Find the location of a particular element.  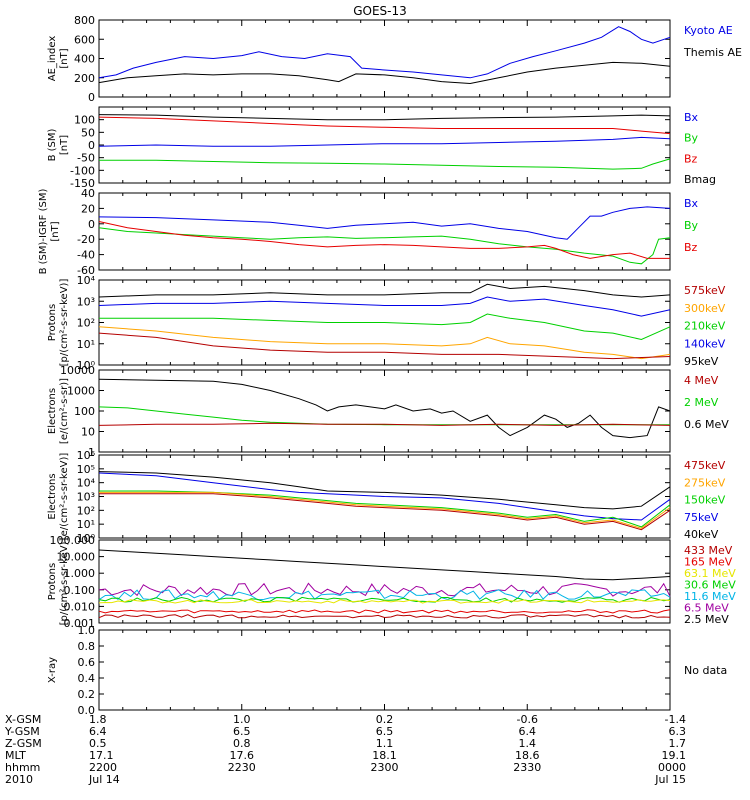

footer-row-label: 2010 is located at coordinates (19, 779).